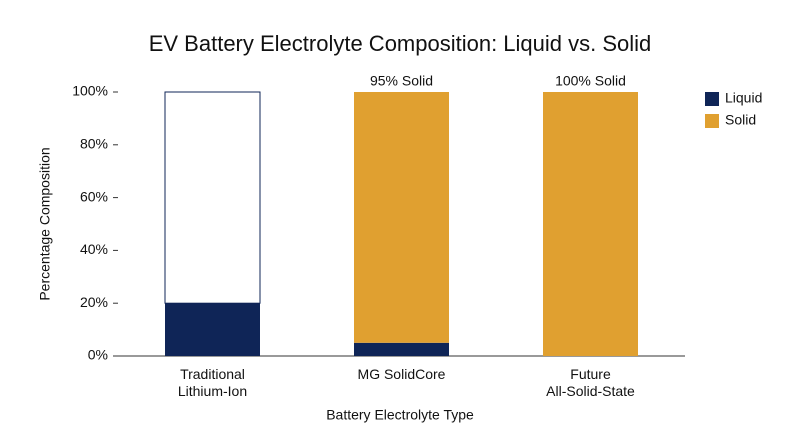 The width and height of the screenshot is (800, 447). What do you see at coordinates (401, 374) in the screenshot?
I see `x-tick-label: MG SolidCore` at bounding box center [401, 374].